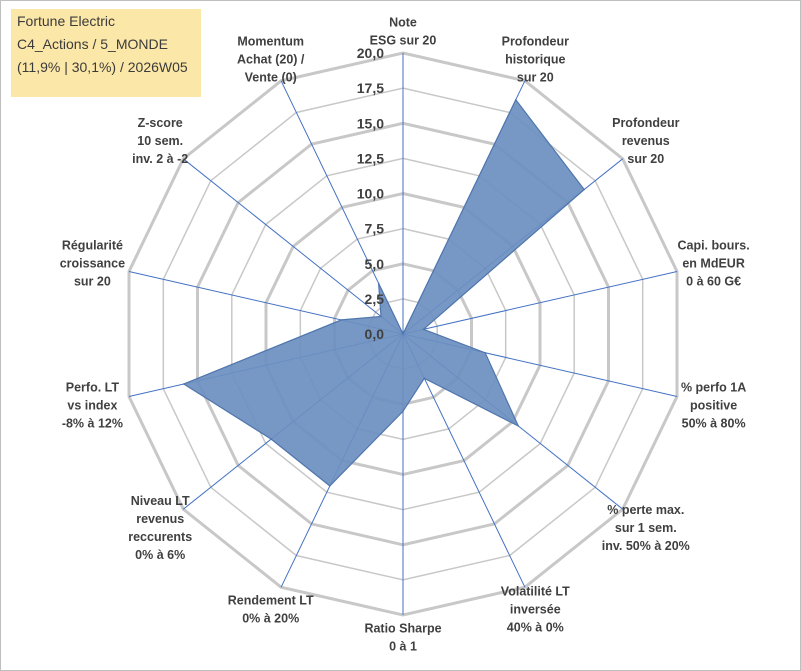  Describe the element at coordinates (102, 67) in the screenshot. I see `info-period: (11,9% | 30,1%) / 2026W05` at that location.